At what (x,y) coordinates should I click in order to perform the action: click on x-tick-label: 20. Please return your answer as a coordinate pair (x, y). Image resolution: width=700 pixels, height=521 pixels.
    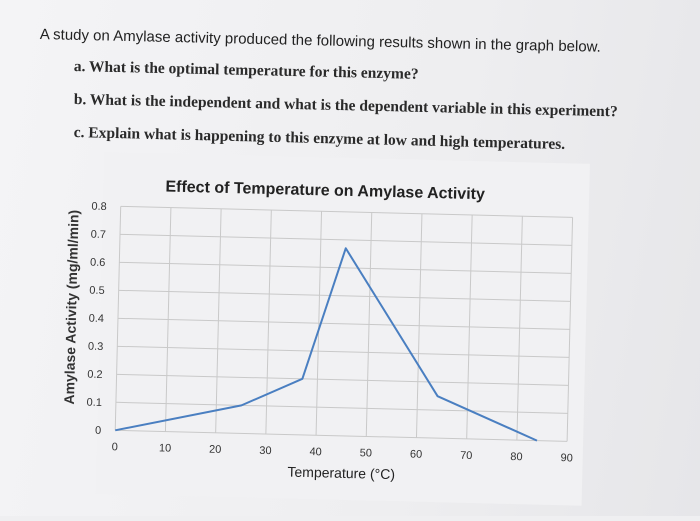
    Looking at the image, I should click on (215, 450).